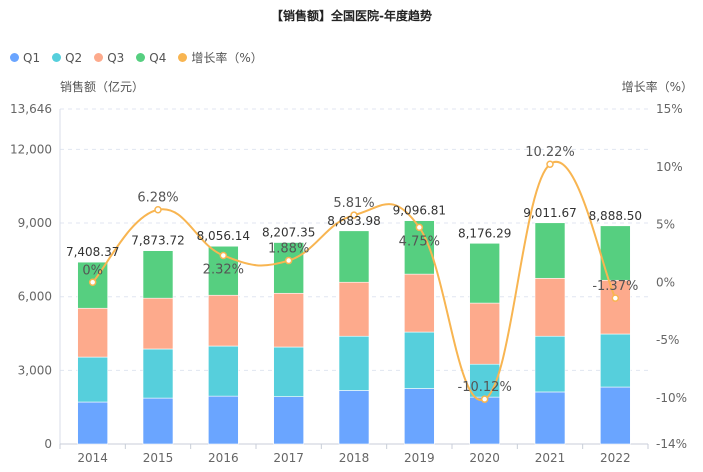 This screenshot has height=472, width=703. I want to click on x-tick-label: 2014, so click(92, 458).